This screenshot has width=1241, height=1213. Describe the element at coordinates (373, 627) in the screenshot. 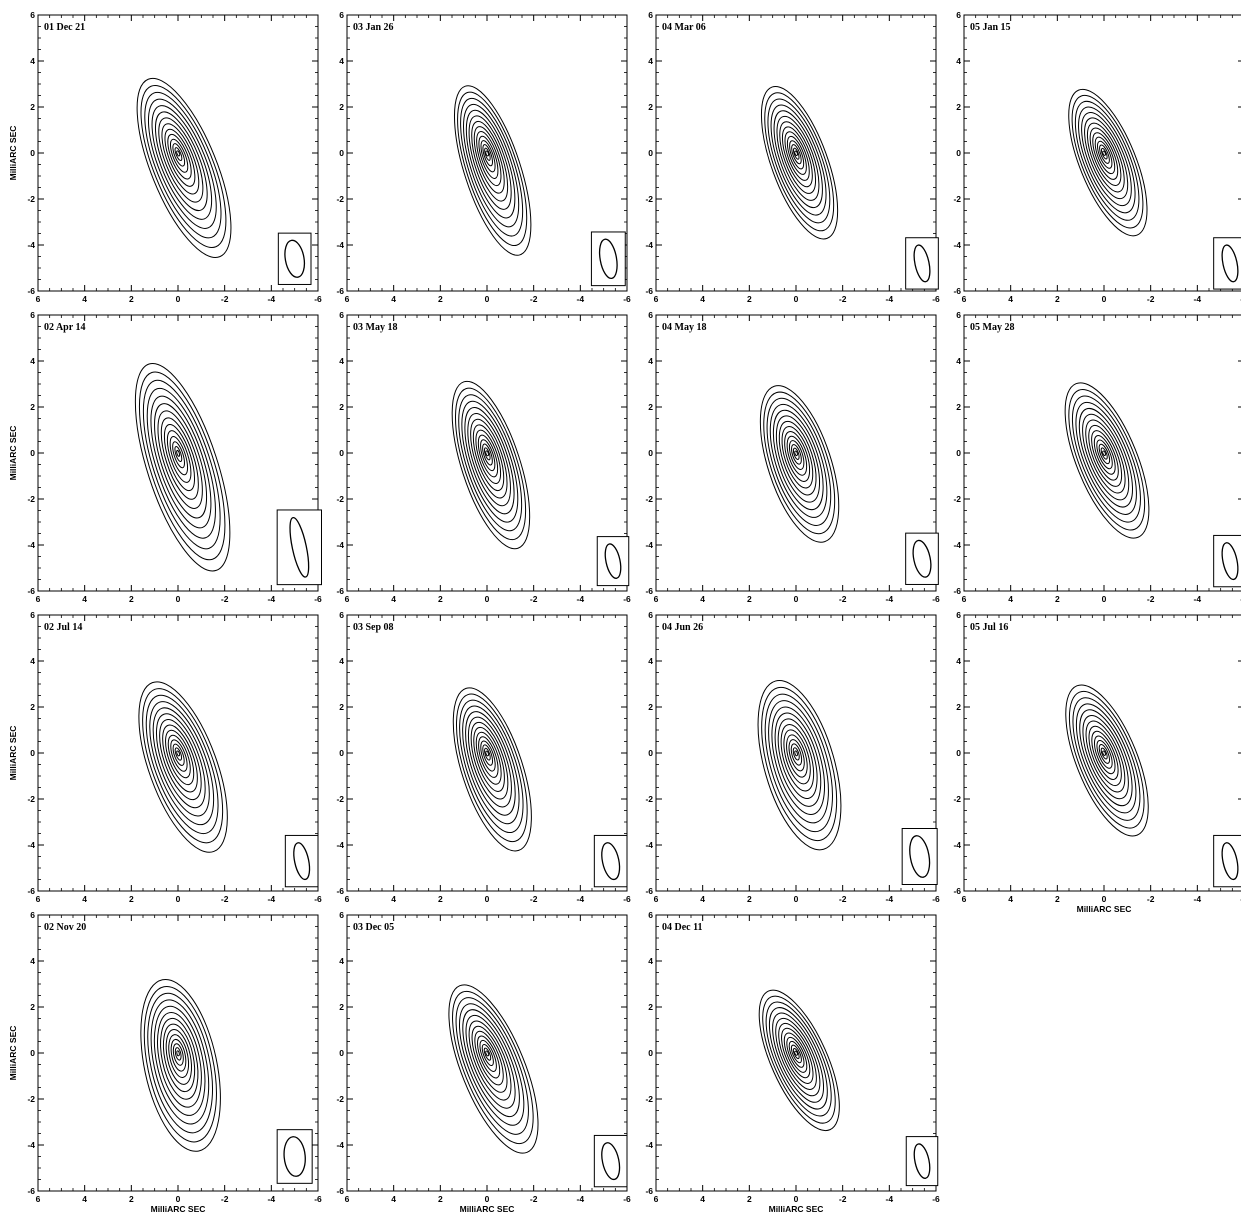

I see `panel-epoch-label: 03 Sep 08` at that location.